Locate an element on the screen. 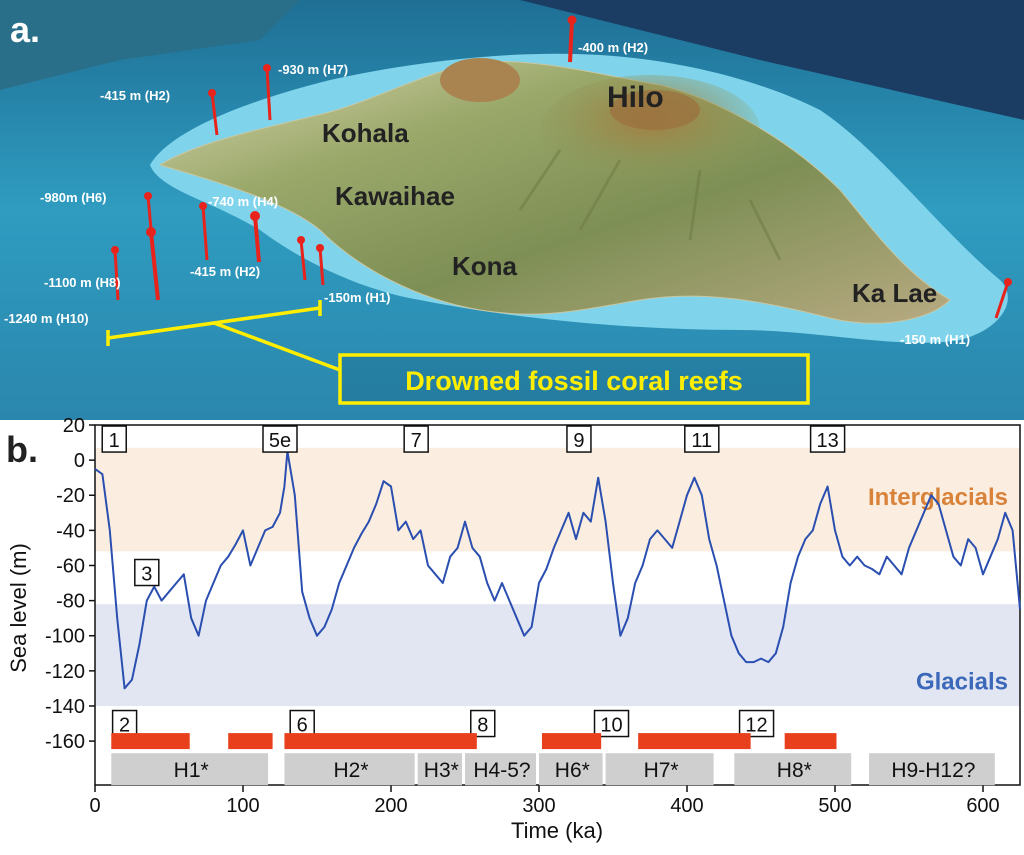 This screenshot has height=855, width=1024. reef-unit-label: H1* is located at coordinates (191, 770).